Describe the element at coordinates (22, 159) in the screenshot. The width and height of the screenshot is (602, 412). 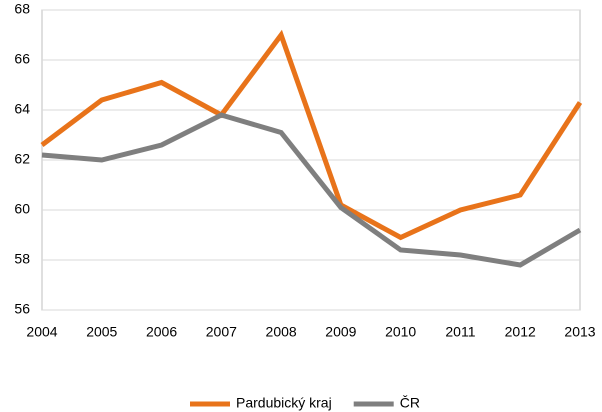
I see `y-tick-label: 62` at that location.